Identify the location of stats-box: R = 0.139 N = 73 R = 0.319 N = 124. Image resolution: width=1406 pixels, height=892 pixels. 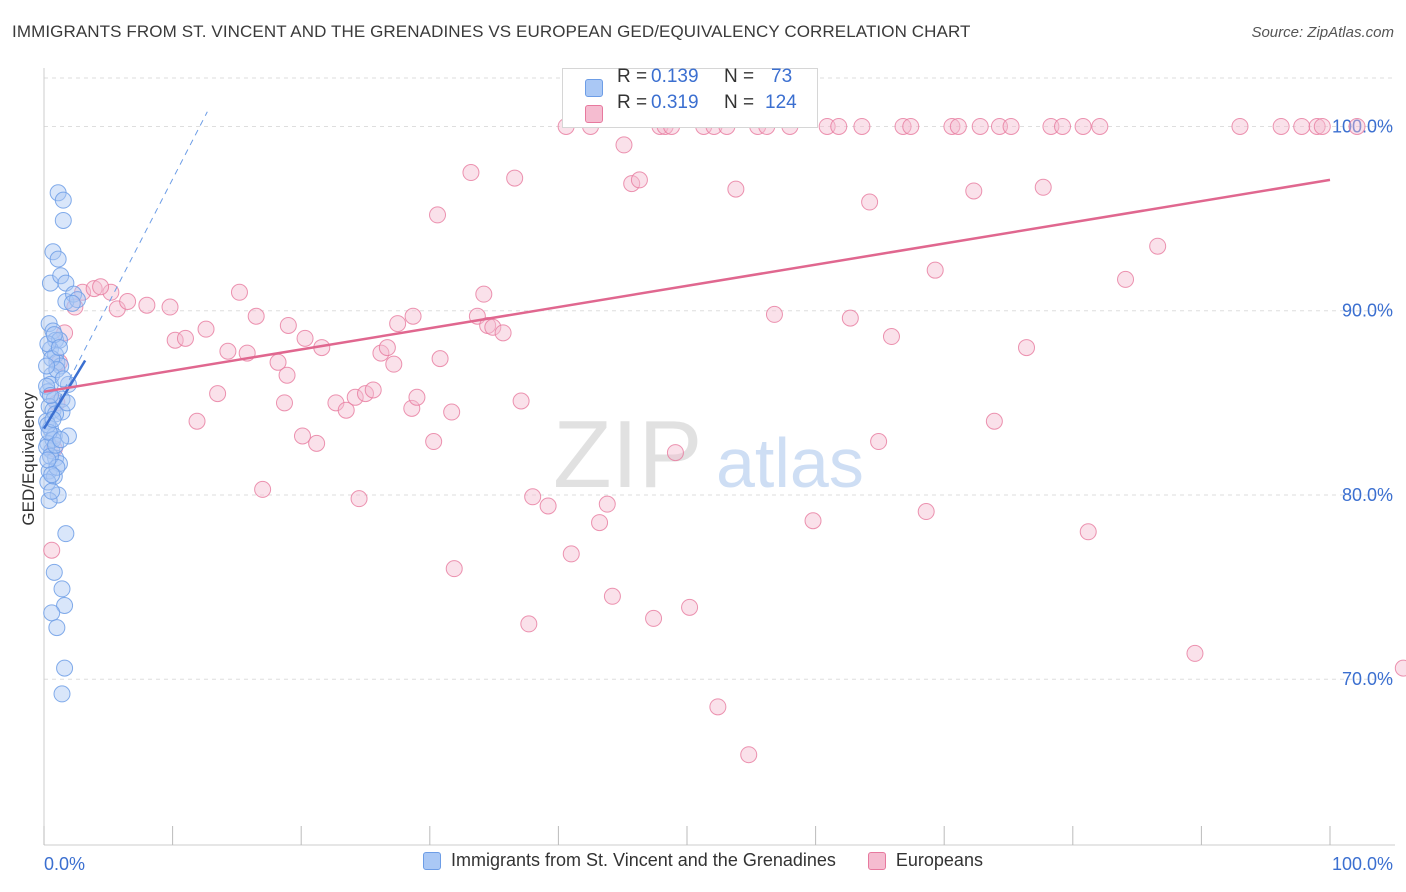
(690, 97).